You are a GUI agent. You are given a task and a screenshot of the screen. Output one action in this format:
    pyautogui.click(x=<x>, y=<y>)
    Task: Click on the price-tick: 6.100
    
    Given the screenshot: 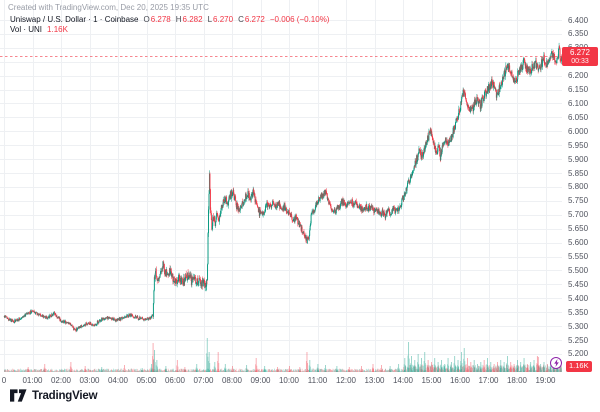 What is the action you would take?
    pyautogui.click(x=578, y=103)
    